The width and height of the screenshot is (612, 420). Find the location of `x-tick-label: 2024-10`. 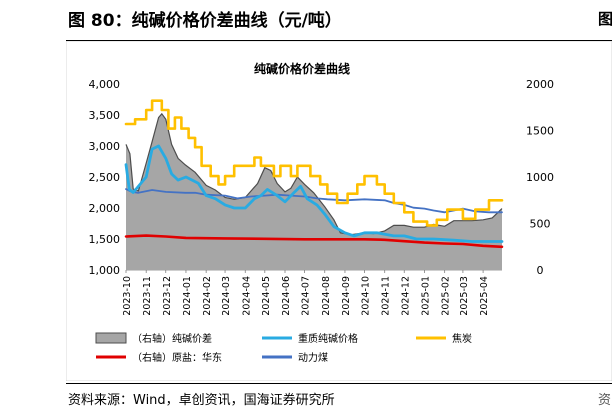

x-tick-label: 2024-10 is located at coordinates (366, 296).